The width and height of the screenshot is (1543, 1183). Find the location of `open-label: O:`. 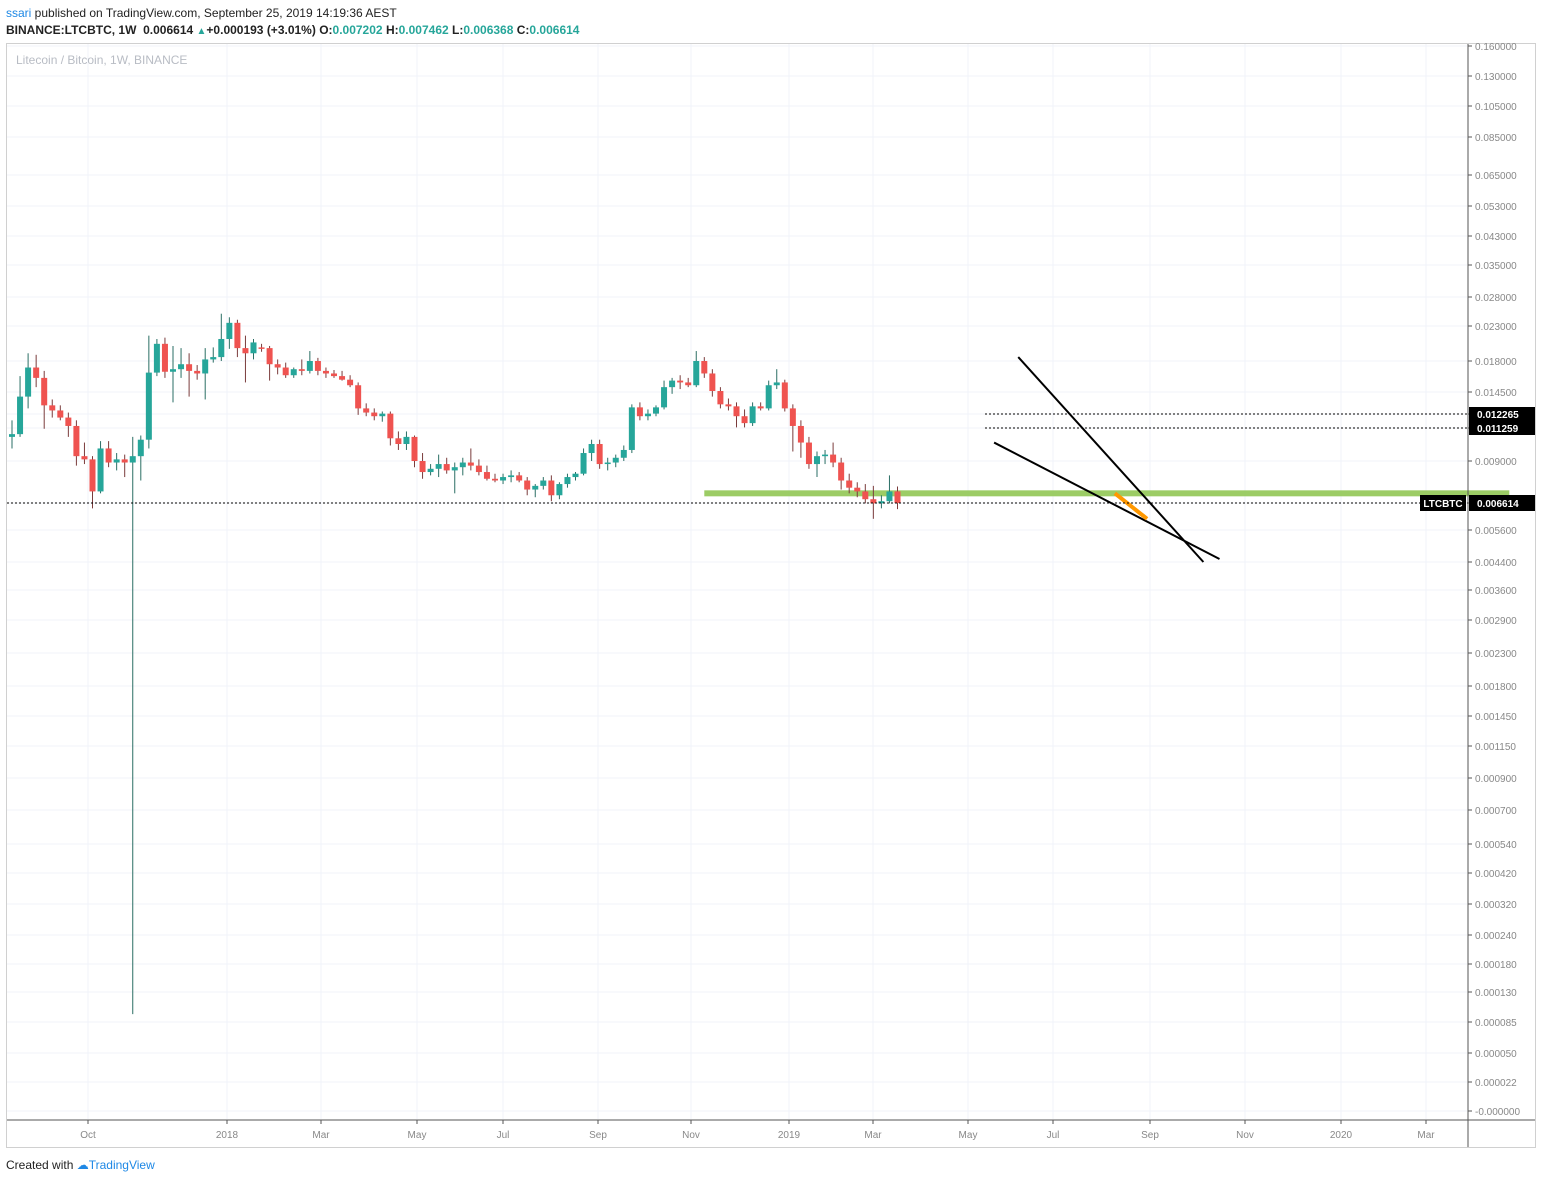

open-label: O: is located at coordinates (326, 30).